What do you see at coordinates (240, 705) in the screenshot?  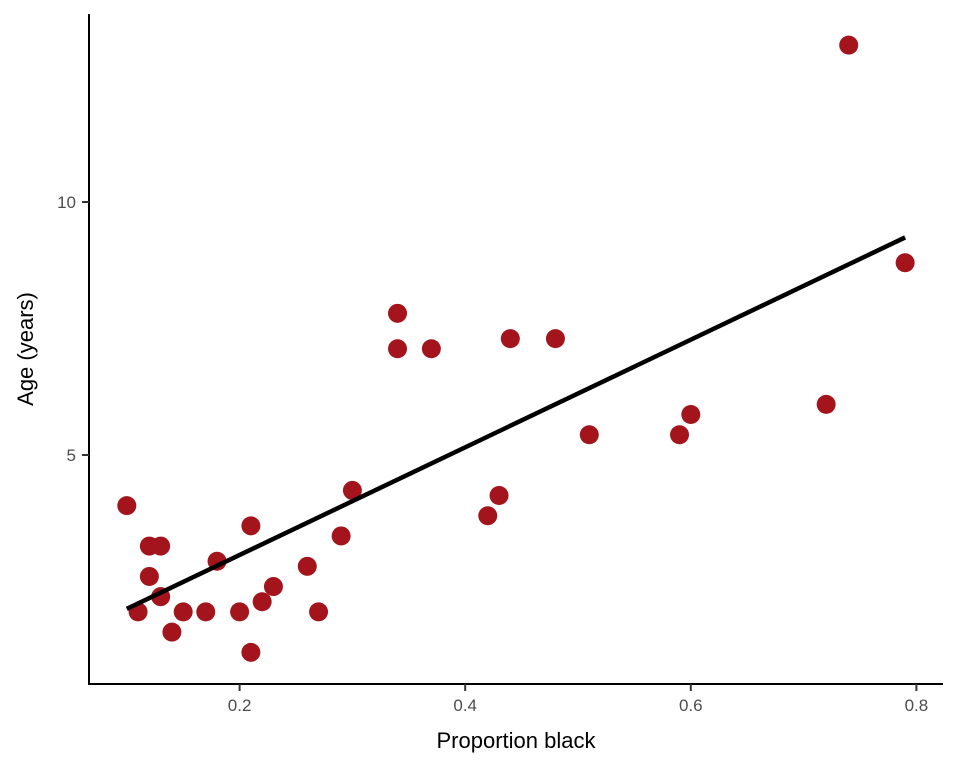 I see `x-tick-label: 0.2` at bounding box center [240, 705].